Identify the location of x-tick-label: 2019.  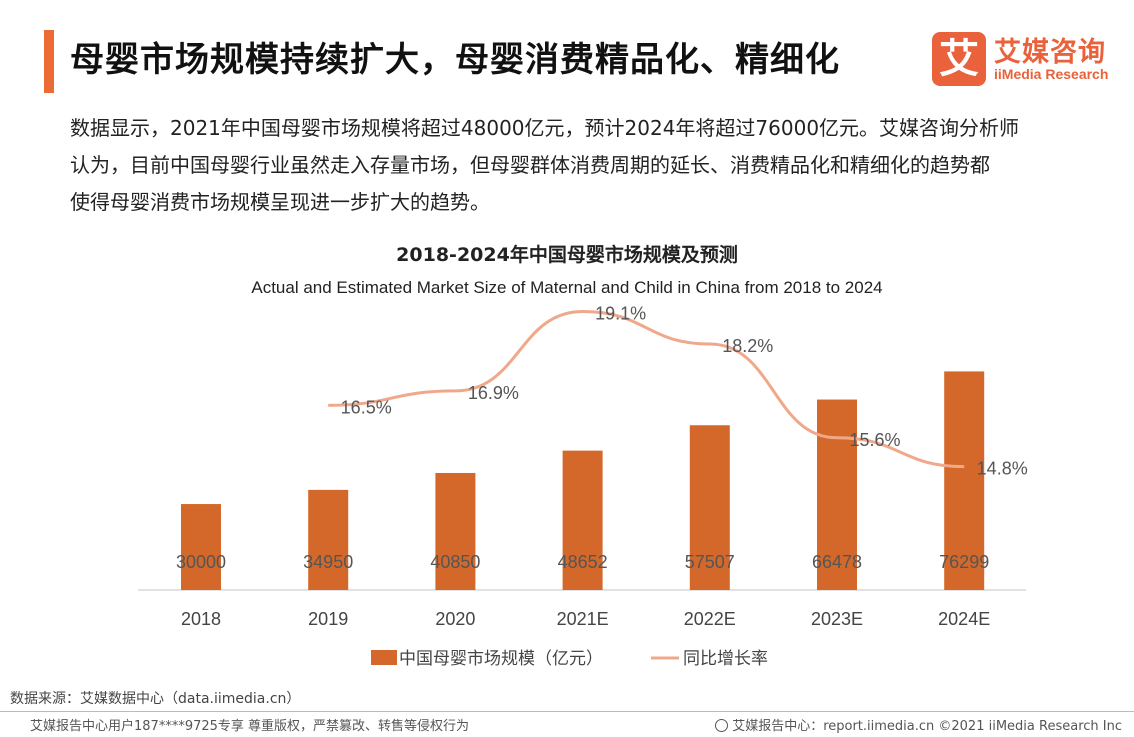
(328, 619).